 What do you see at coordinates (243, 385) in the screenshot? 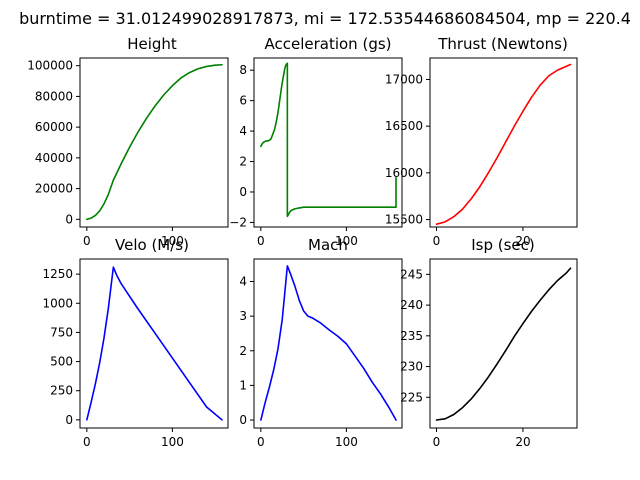
I see `y-tick-label: 1` at bounding box center [243, 385].